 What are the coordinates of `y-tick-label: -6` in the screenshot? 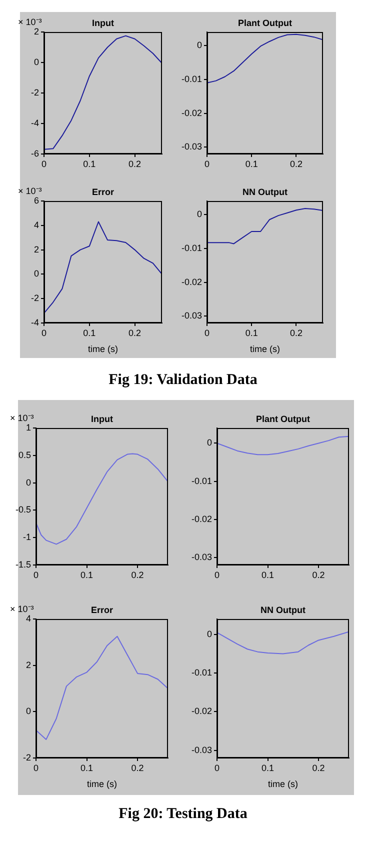 It's located at (34, 153).